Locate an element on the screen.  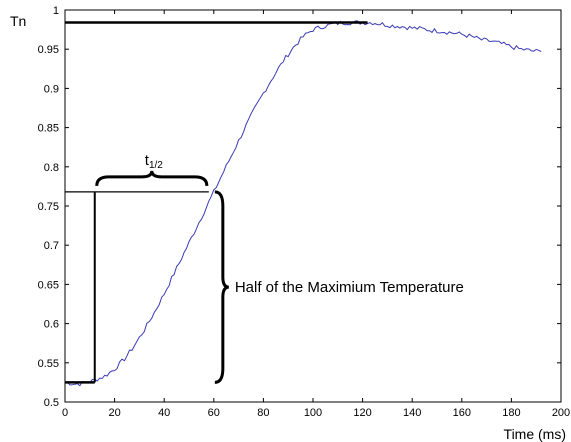
y-tick-label: 0.75 is located at coordinates (48, 207).